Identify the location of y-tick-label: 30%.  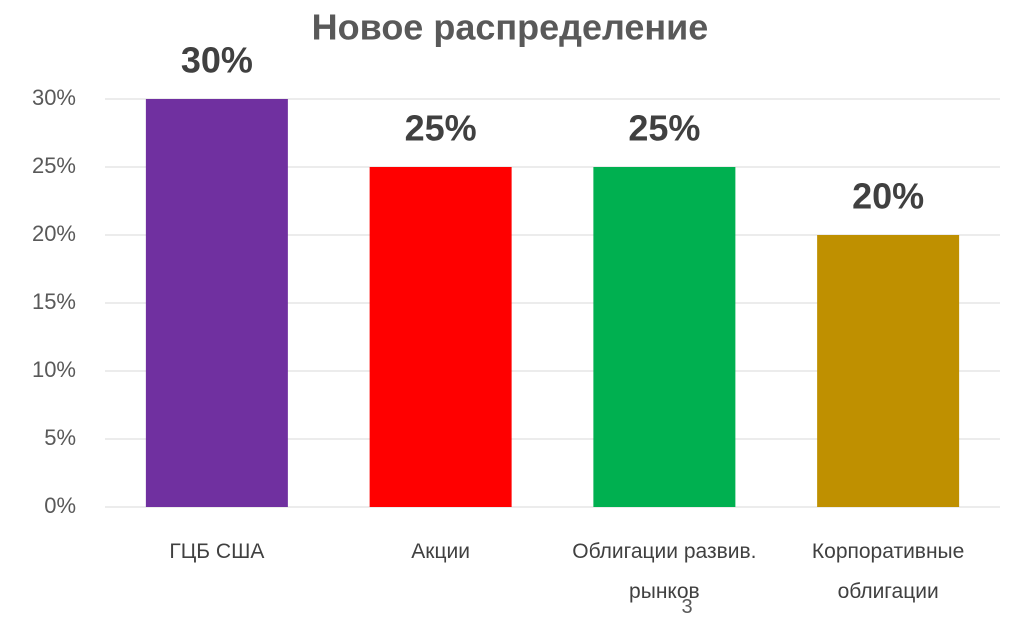
(54, 97).